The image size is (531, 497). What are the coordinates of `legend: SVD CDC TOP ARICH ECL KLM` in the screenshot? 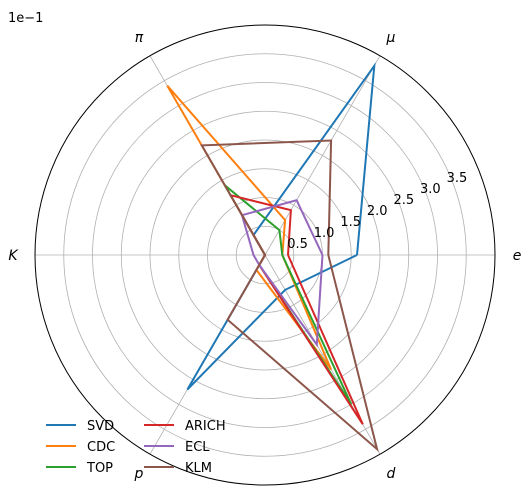 It's located at (136, 447).